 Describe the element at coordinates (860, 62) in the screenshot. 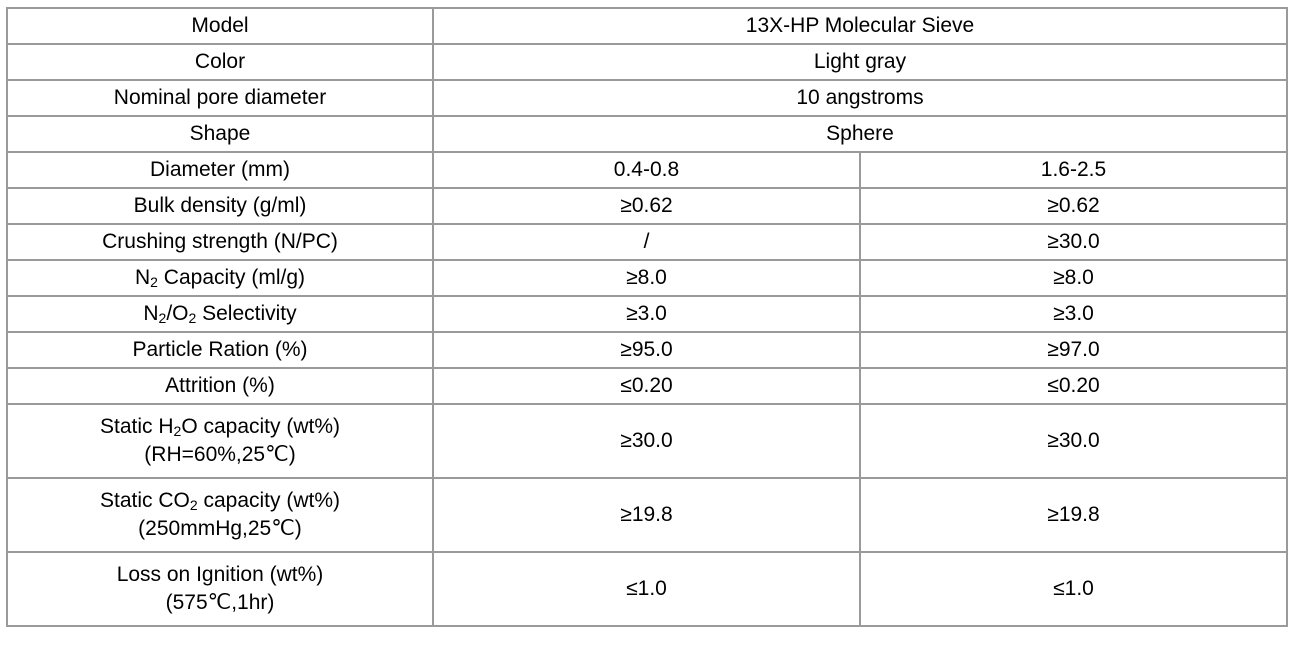

I see `property-value: Light gray` at that location.